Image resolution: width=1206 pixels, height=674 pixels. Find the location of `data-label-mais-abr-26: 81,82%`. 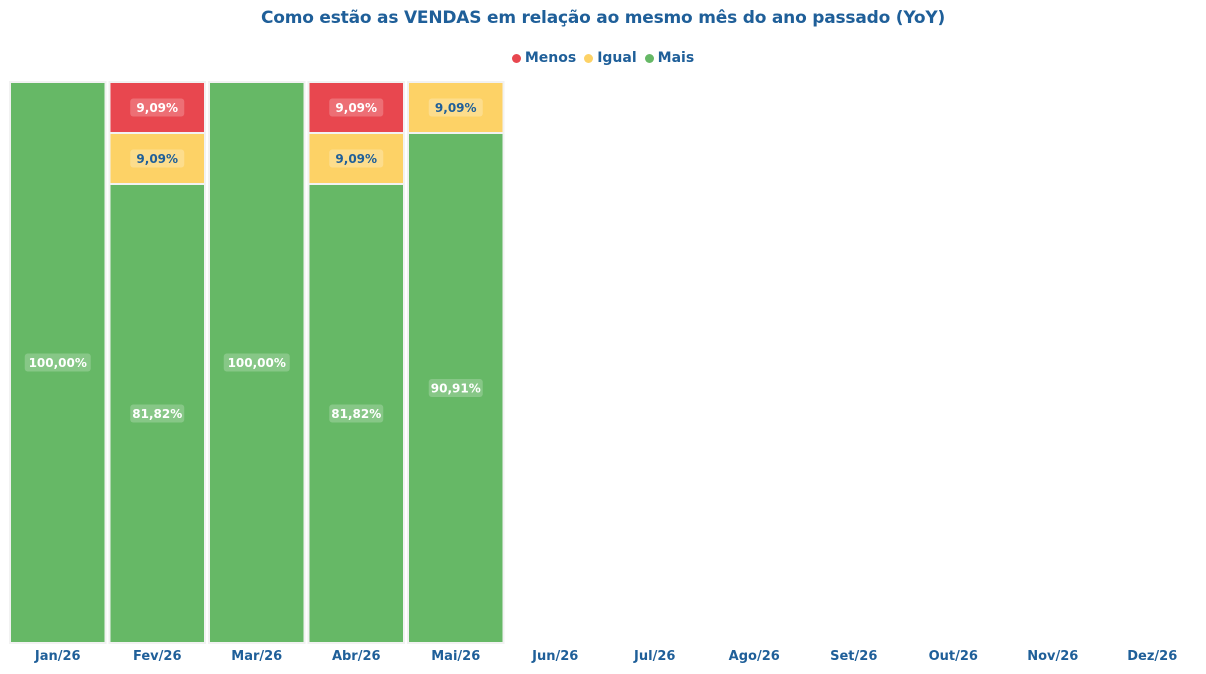

data-label-mais-abr-26: 81,82% is located at coordinates (356, 414).